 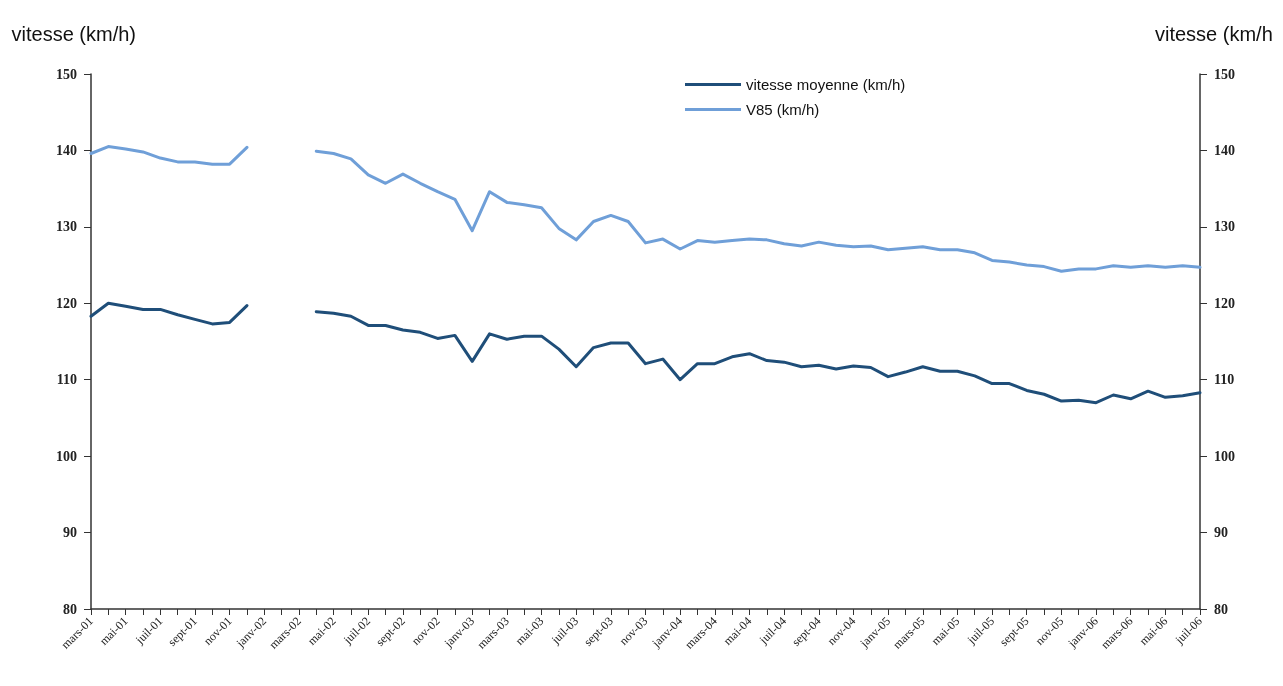 I want to click on y2-tick-label: 110, so click(x=1224, y=380).